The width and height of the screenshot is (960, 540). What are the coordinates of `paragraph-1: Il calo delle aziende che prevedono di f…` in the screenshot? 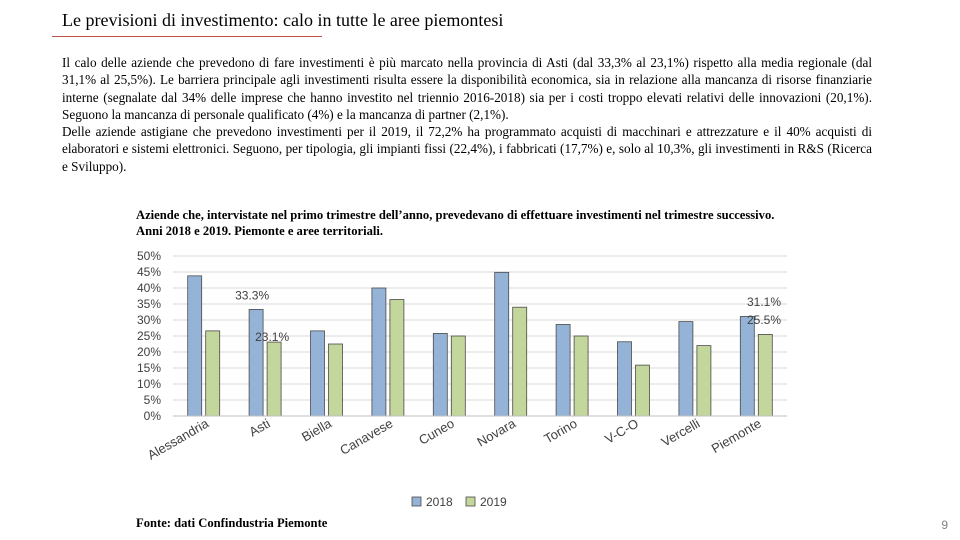 It's located at (467, 88).